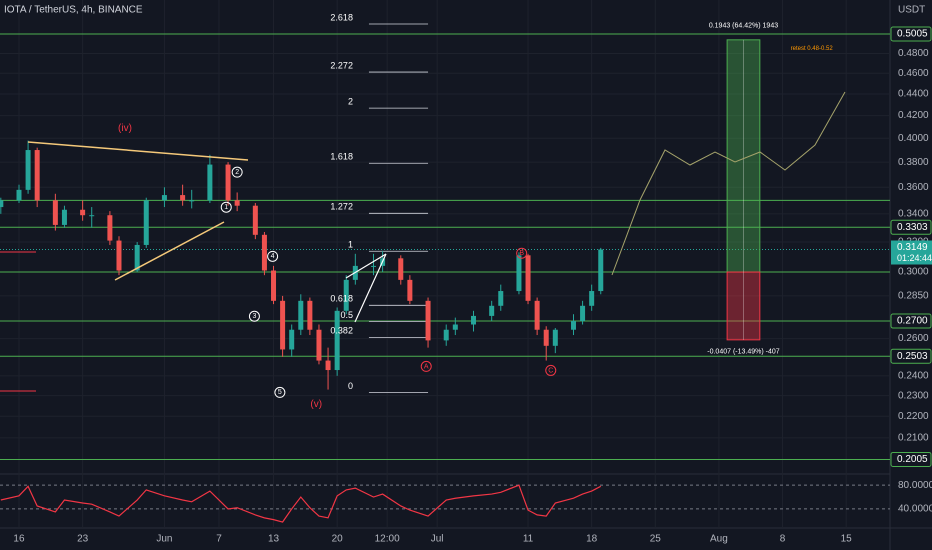 The height and width of the screenshot is (550, 932). I want to click on x-tick-label: 11, so click(528, 539).